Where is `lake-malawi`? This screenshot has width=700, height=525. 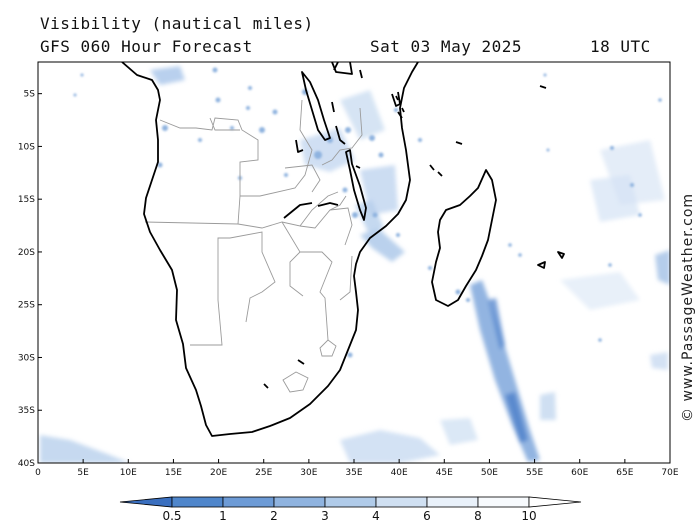 lake-malawi is located at coordinates (356, 185).